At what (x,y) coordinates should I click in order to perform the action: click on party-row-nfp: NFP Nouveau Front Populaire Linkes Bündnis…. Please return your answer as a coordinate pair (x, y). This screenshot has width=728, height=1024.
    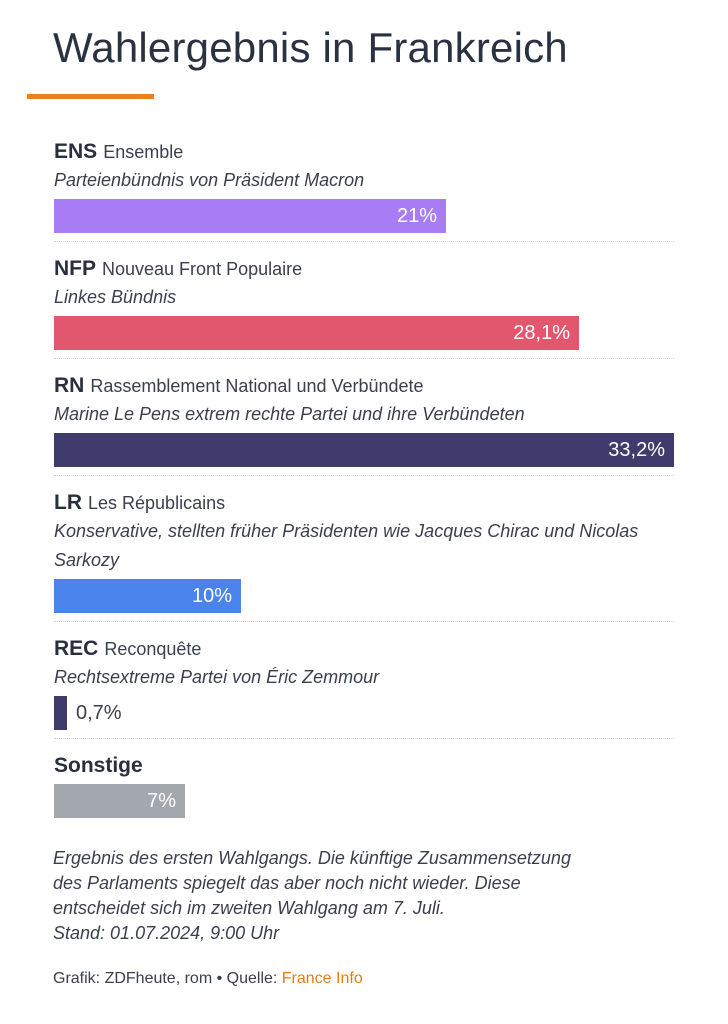
    Looking at the image, I should click on (364, 307).